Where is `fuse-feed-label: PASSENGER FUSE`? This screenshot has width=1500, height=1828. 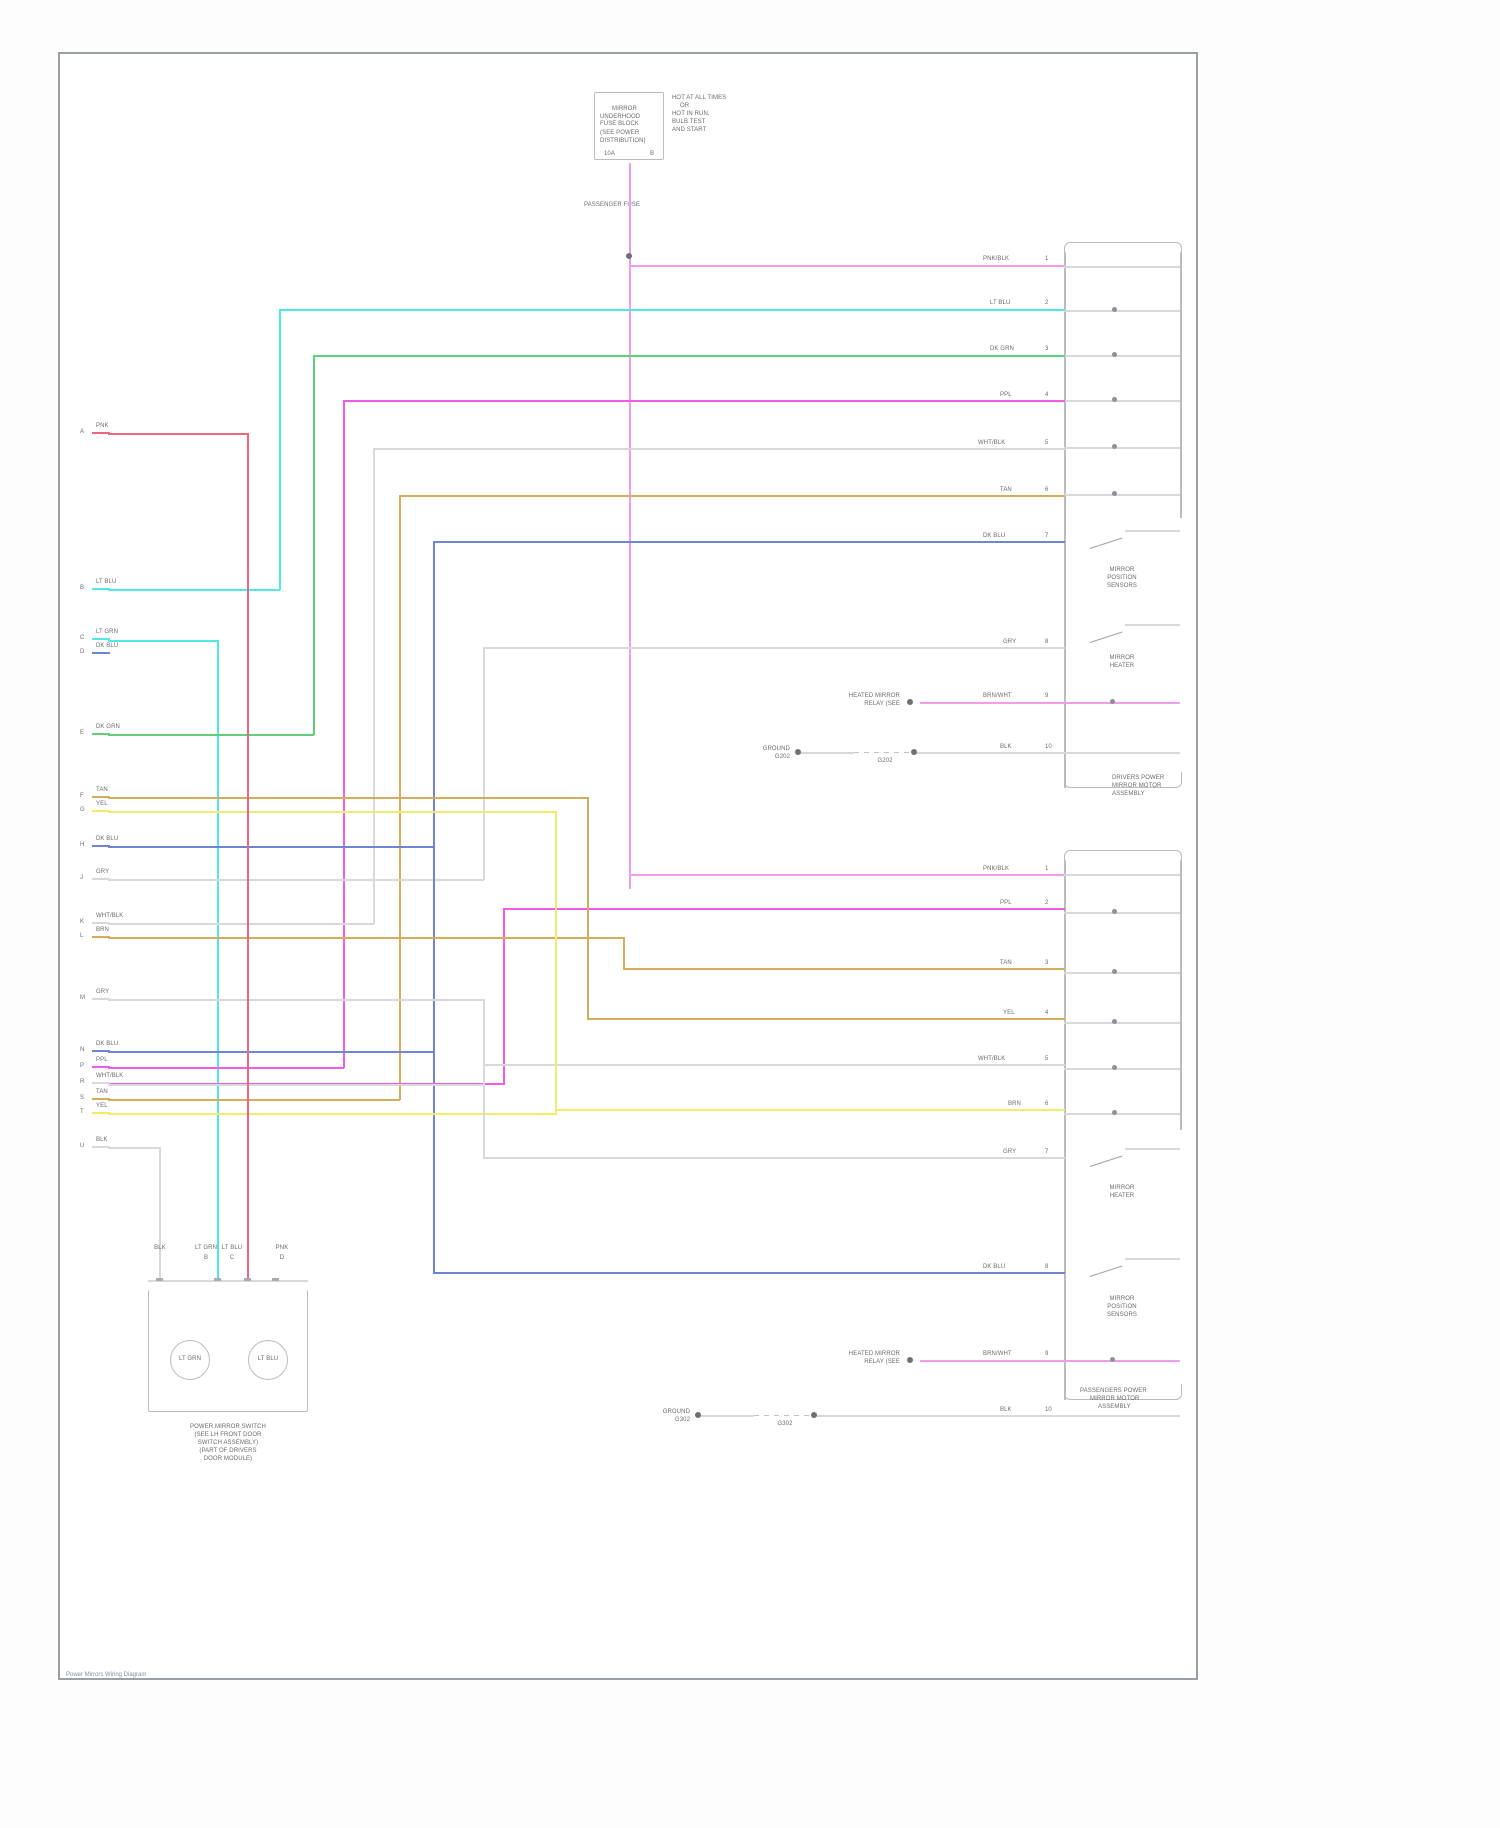
fuse-feed-label: PASSENGER FUSE is located at coordinates (612, 205).